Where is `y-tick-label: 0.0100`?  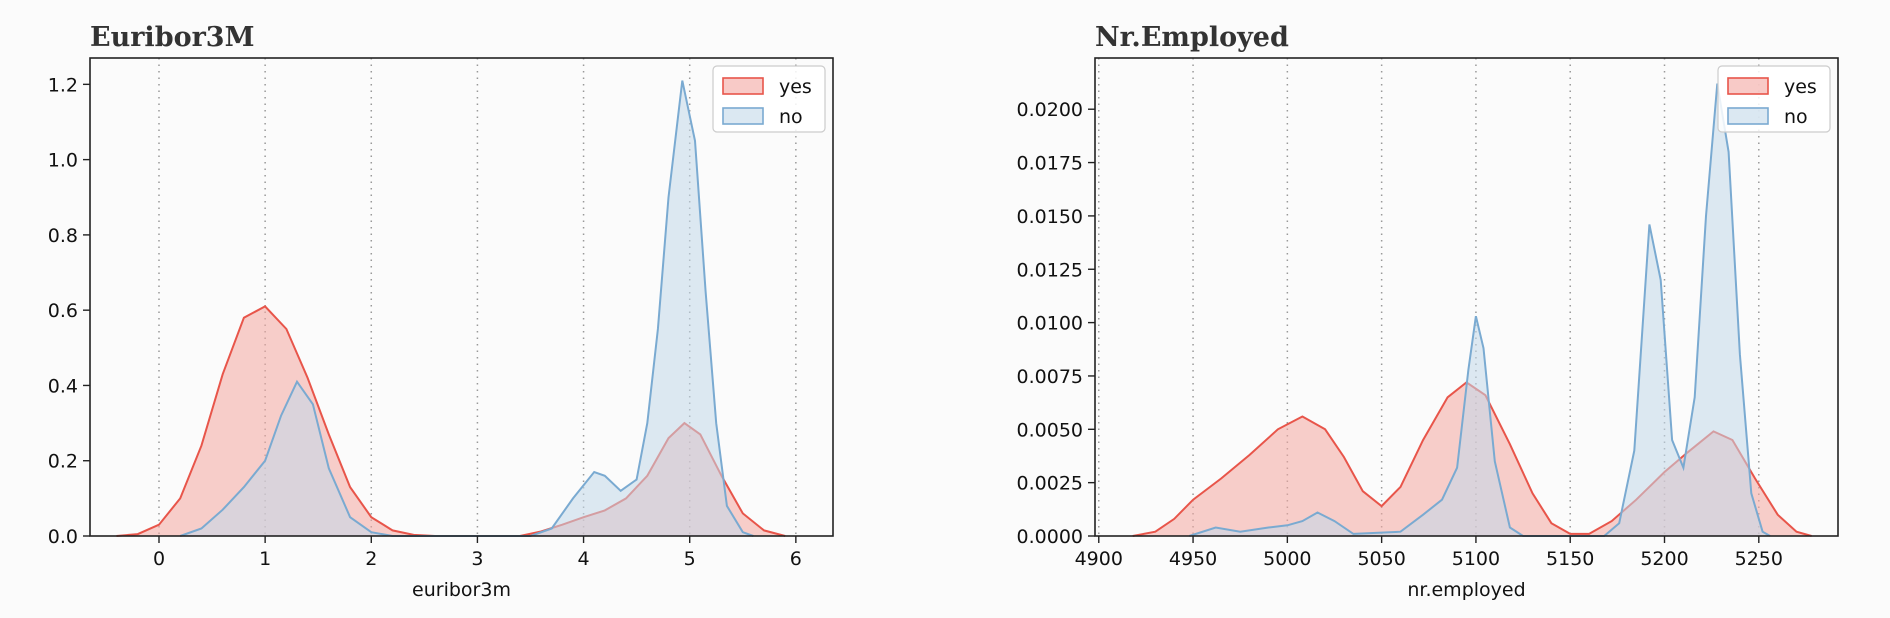
y-tick-label: 0.0100 is located at coordinates (1050, 324).